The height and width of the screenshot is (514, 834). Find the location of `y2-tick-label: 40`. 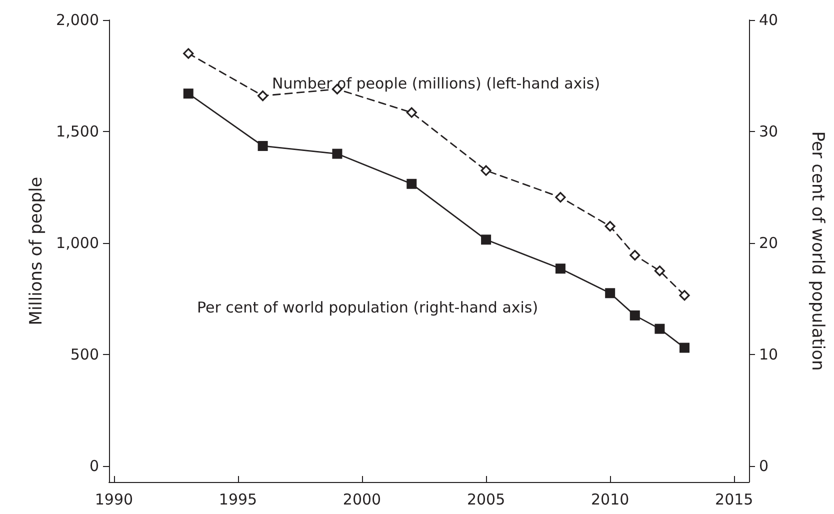

y2-tick-label: 40 is located at coordinates (768, 20).